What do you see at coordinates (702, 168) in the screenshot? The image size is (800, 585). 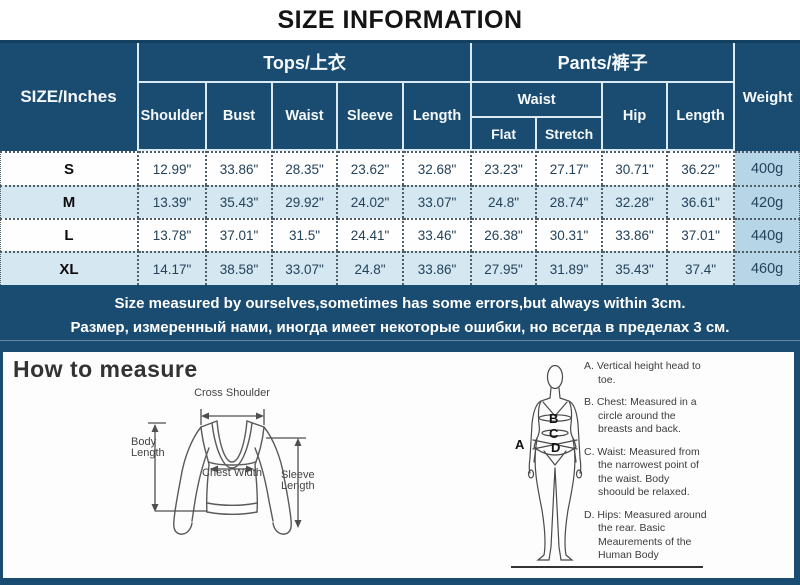 I see `cell: 36.22"` at bounding box center [702, 168].